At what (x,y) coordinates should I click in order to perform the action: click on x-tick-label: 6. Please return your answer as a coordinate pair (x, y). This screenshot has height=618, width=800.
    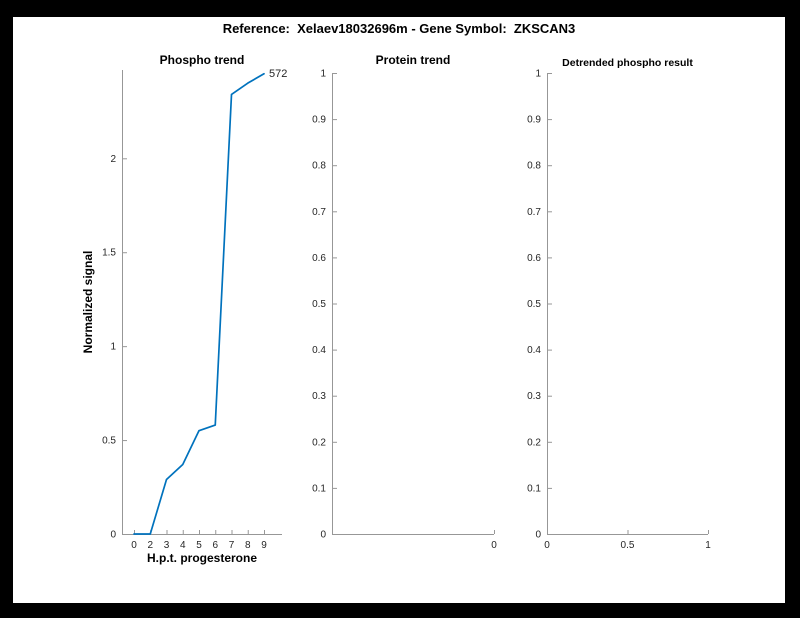
    Looking at the image, I should click on (215, 545).